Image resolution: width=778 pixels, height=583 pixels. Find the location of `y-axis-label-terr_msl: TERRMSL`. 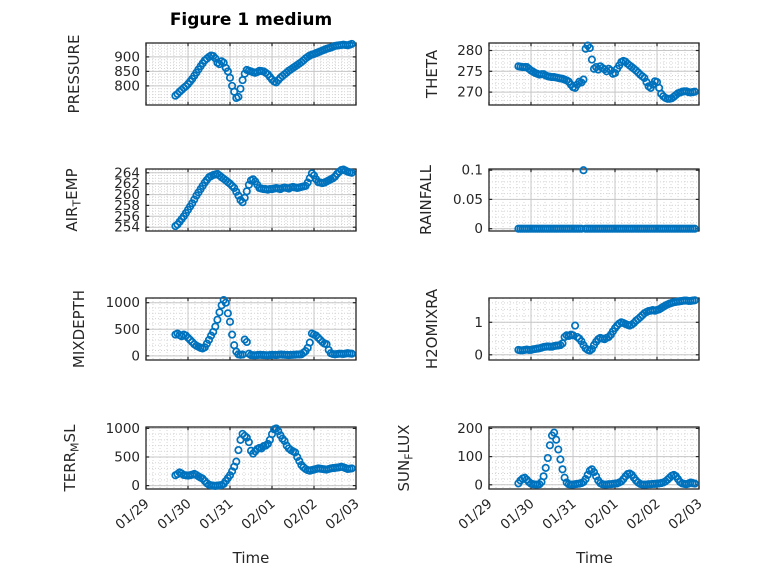

y-axis-label-terr_msl: TERRMSL is located at coordinates (71, 458).